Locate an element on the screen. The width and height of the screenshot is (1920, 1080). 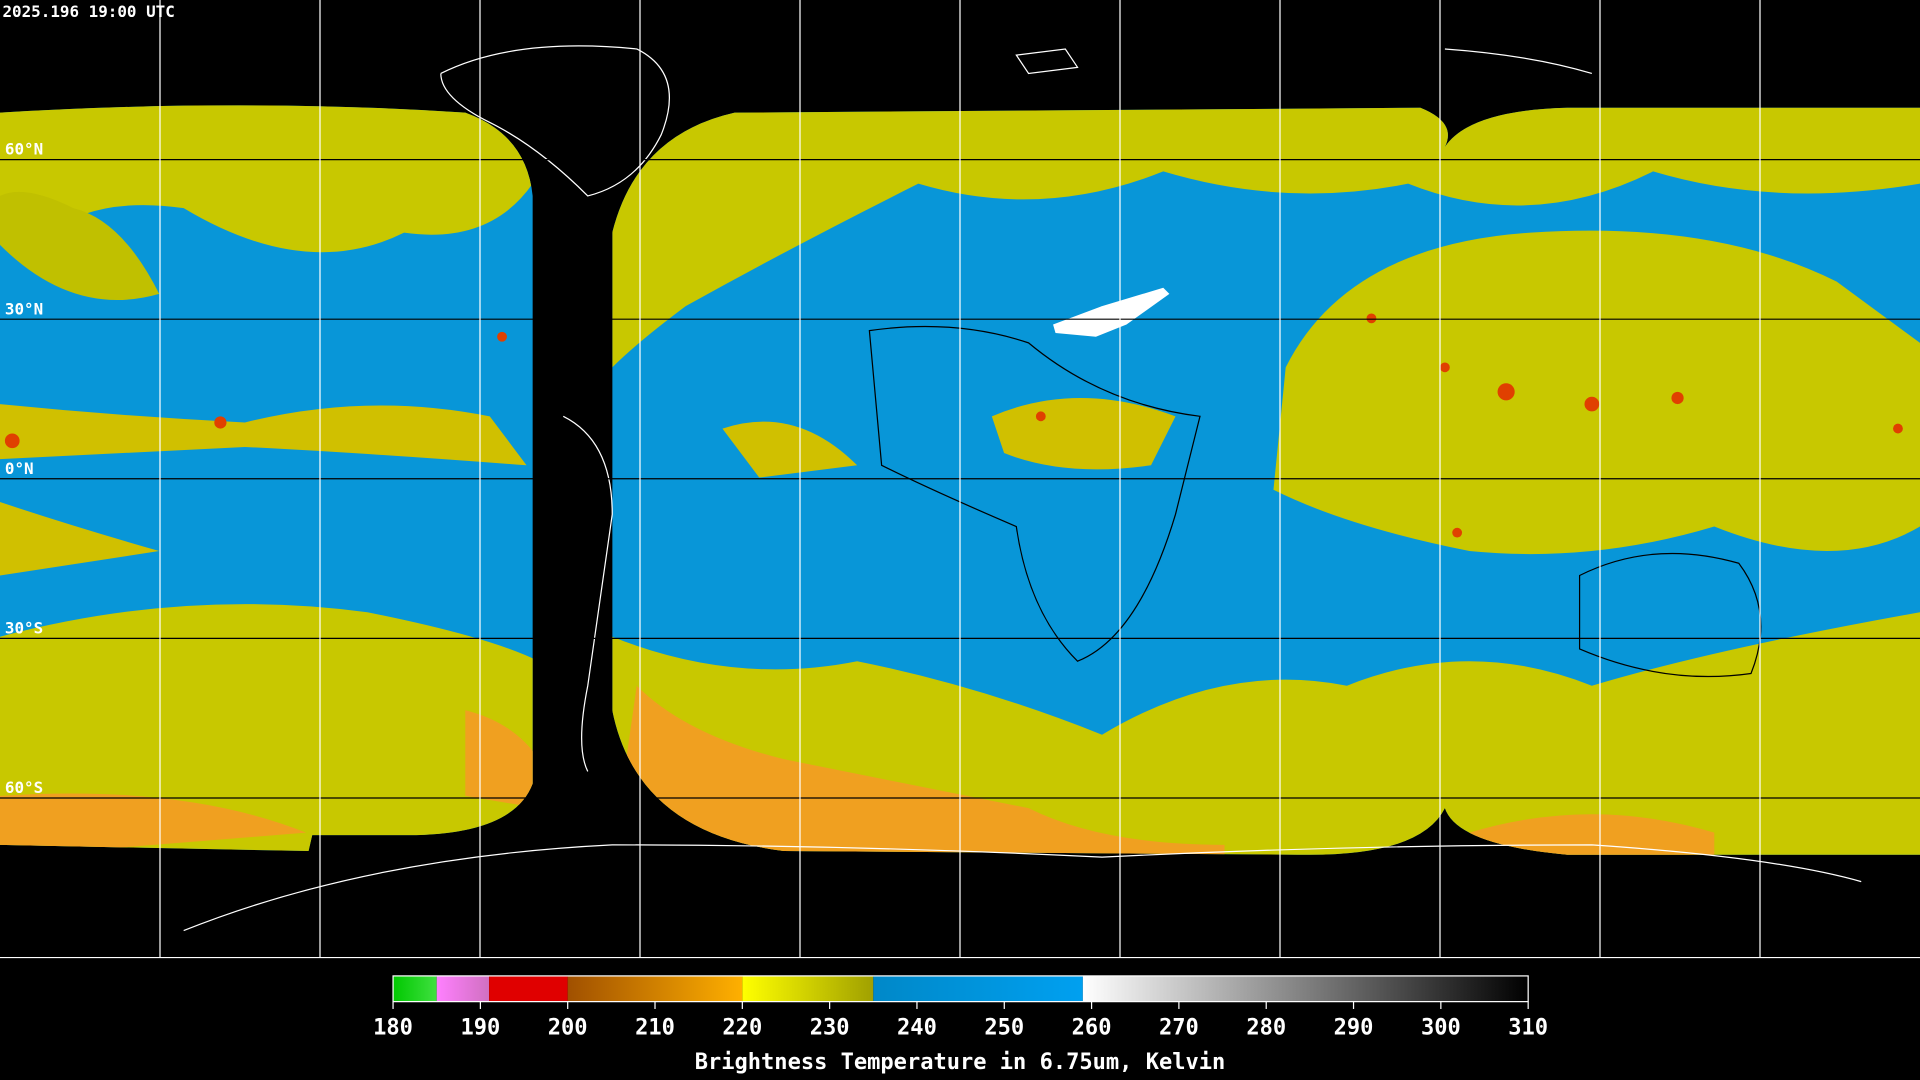
colorbar-tick-label: 210 is located at coordinates (655, 1028).